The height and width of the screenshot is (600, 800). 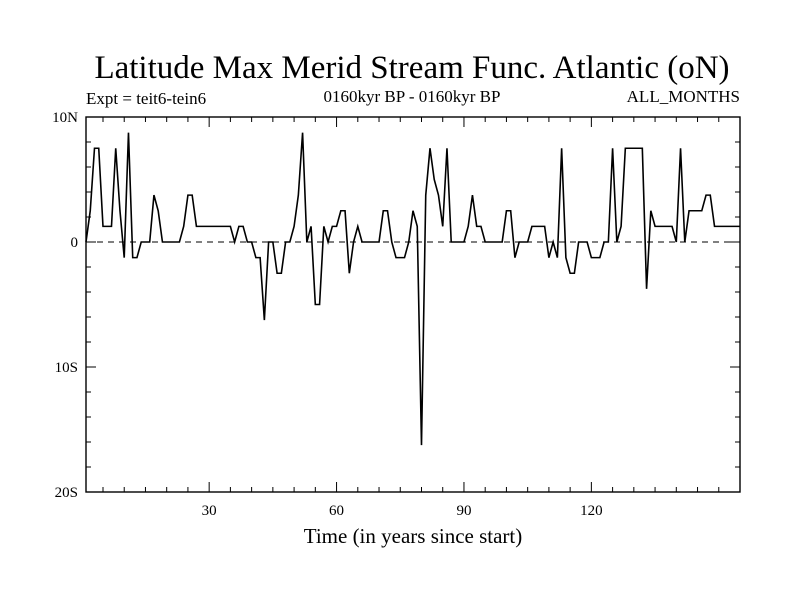 I want to click on y-tick-label: 10S, so click(x=66, y=368).